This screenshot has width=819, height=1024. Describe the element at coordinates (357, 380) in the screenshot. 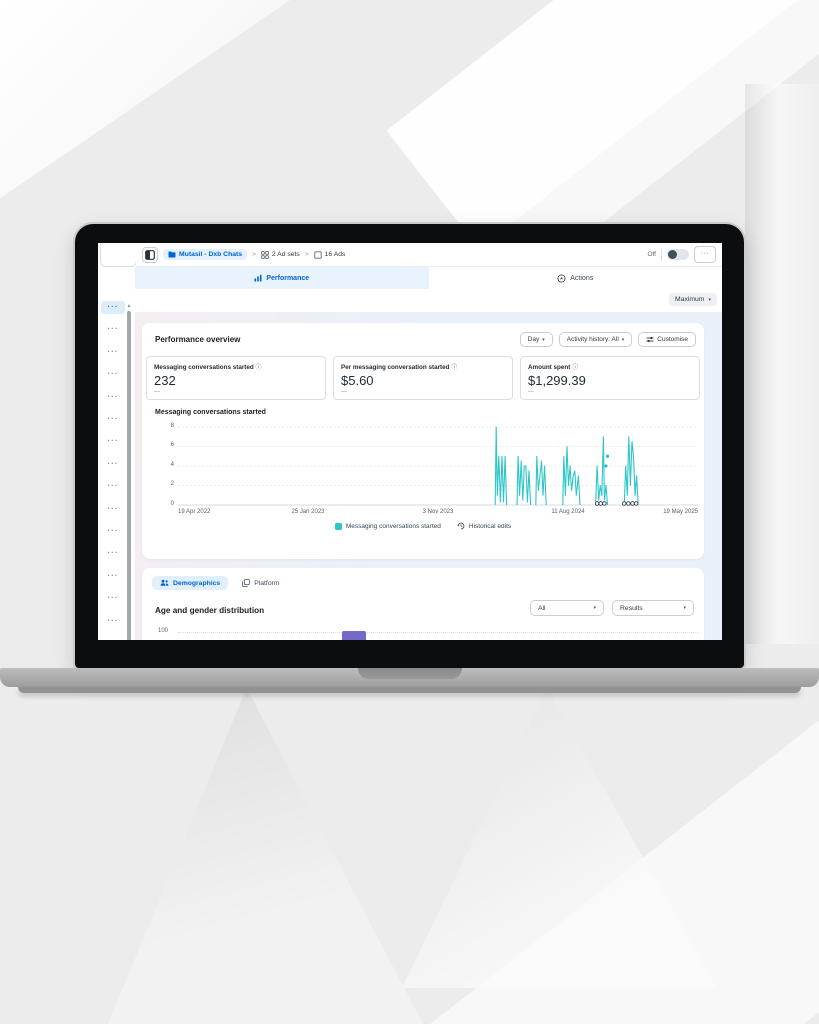

I see `metric-value: $5.60` at that location.